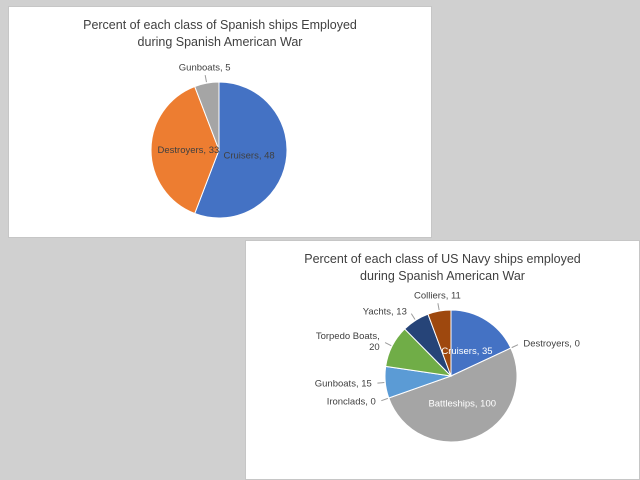 The image size is (640, 480). I want to click on leader-line-yachts, so click(413, 316).